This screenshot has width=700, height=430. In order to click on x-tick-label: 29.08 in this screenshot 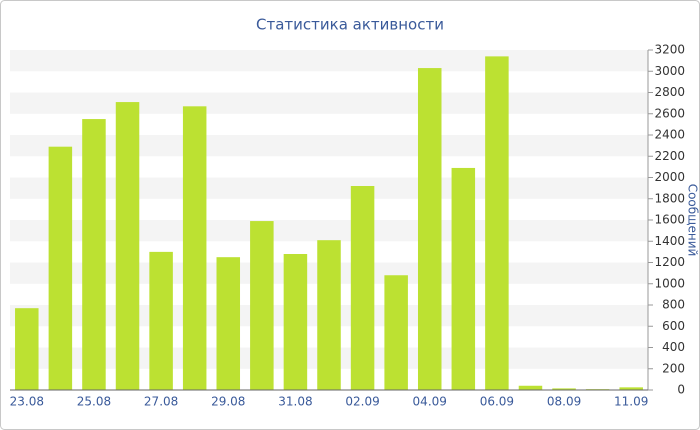, I will do `click(228, 402)`.